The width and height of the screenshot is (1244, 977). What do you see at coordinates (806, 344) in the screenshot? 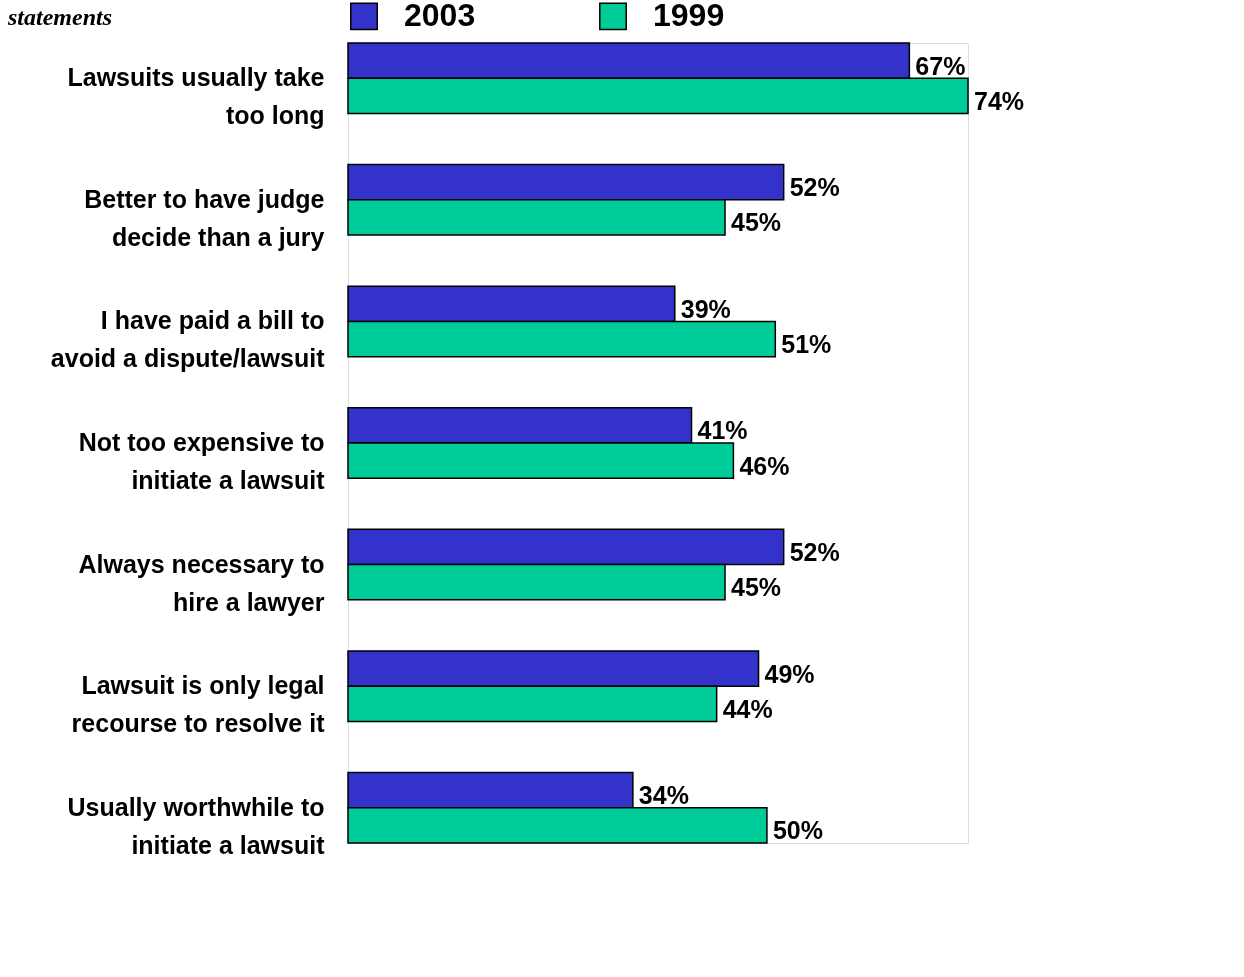
I see `data-label: 51%` at bounding box center [806, 344].